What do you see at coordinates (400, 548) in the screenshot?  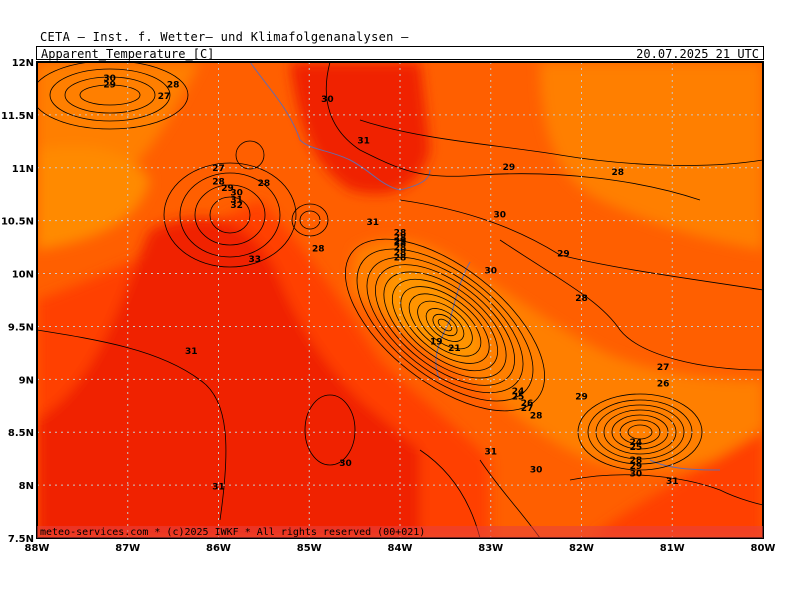 I see `lon-label: 84W` at bounding box center [400, 548].